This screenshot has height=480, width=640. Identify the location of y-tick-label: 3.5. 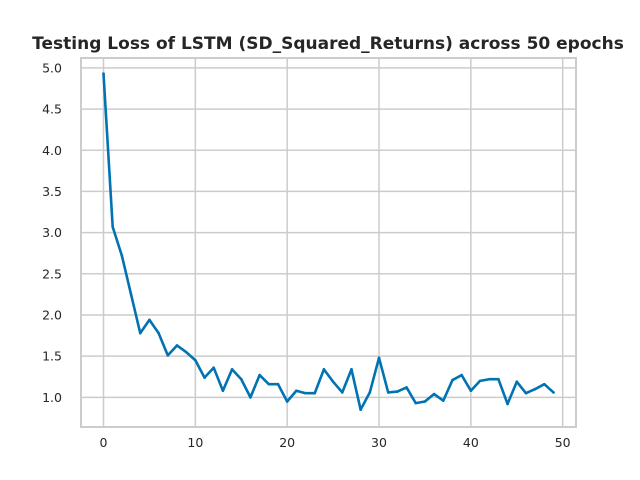
(52, 191).